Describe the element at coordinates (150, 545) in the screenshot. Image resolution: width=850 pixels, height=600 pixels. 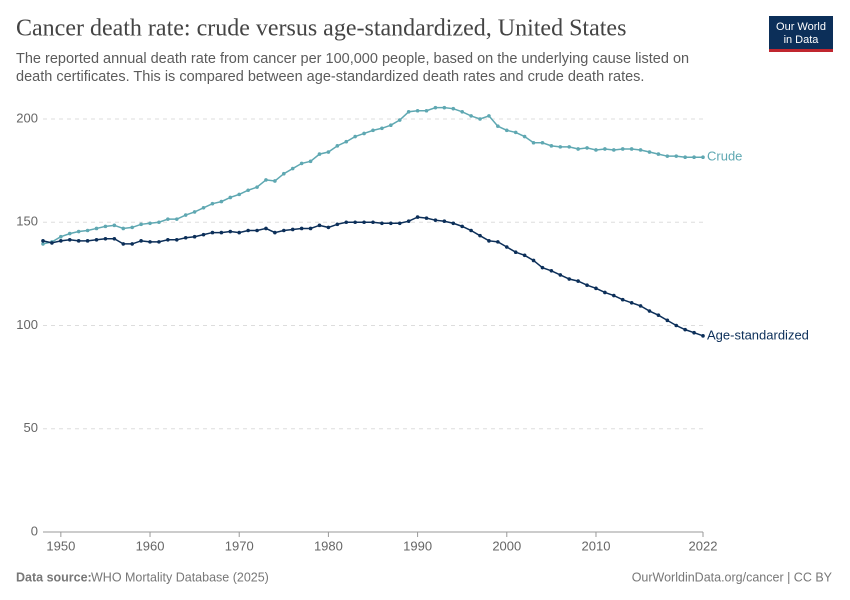
I see `x-tick-label: 1960` at that location.